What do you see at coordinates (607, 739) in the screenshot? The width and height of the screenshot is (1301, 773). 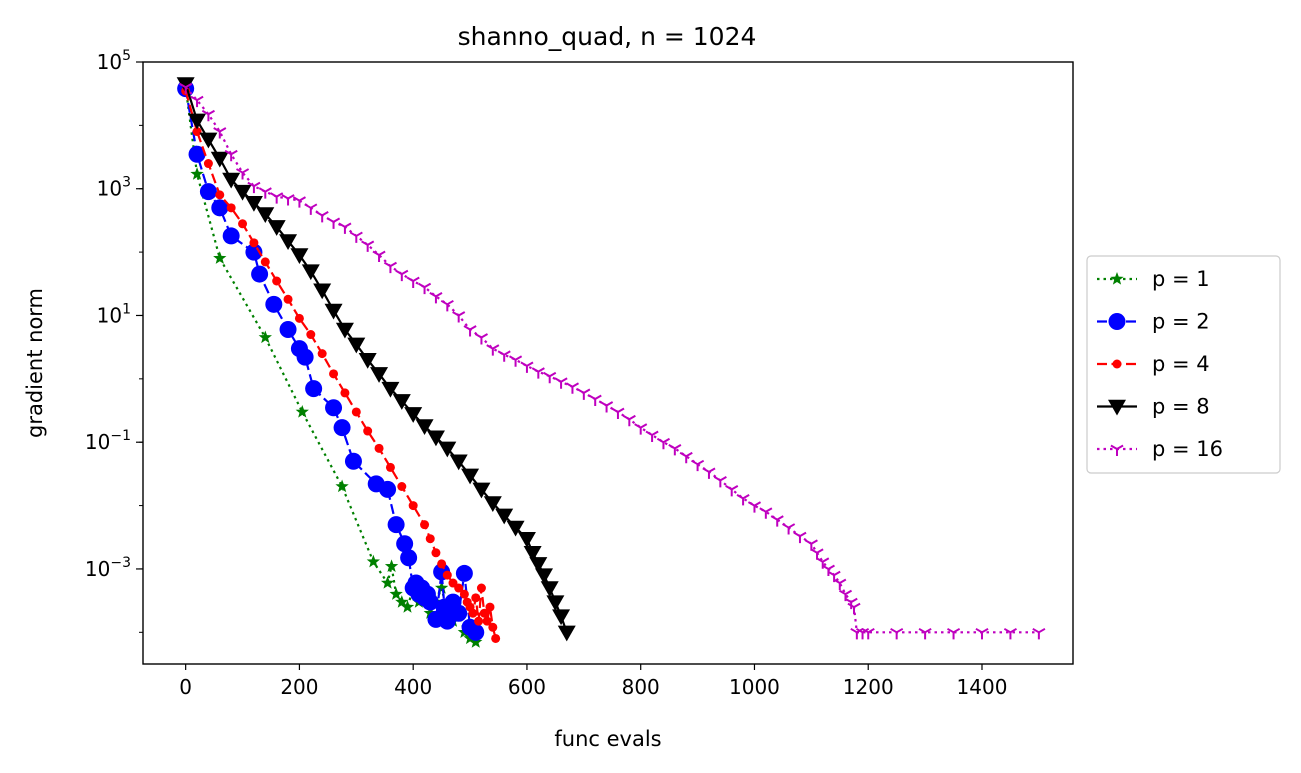 I see `x-axis-label: func evals` at bounding box center [607, 739].